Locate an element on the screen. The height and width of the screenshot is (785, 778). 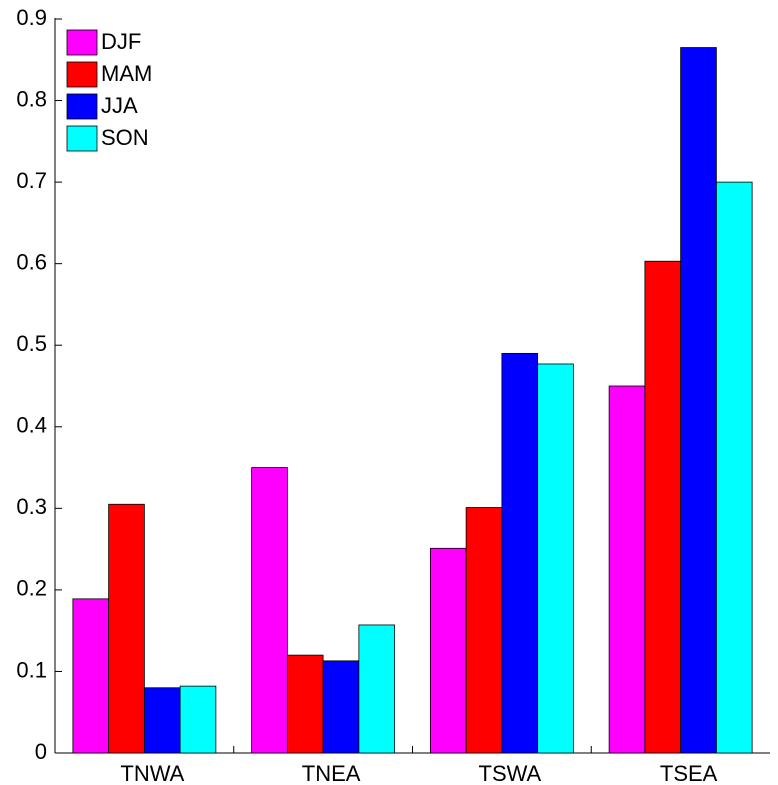
x-tick-label: TSWA is located at coordinates (510, 773).